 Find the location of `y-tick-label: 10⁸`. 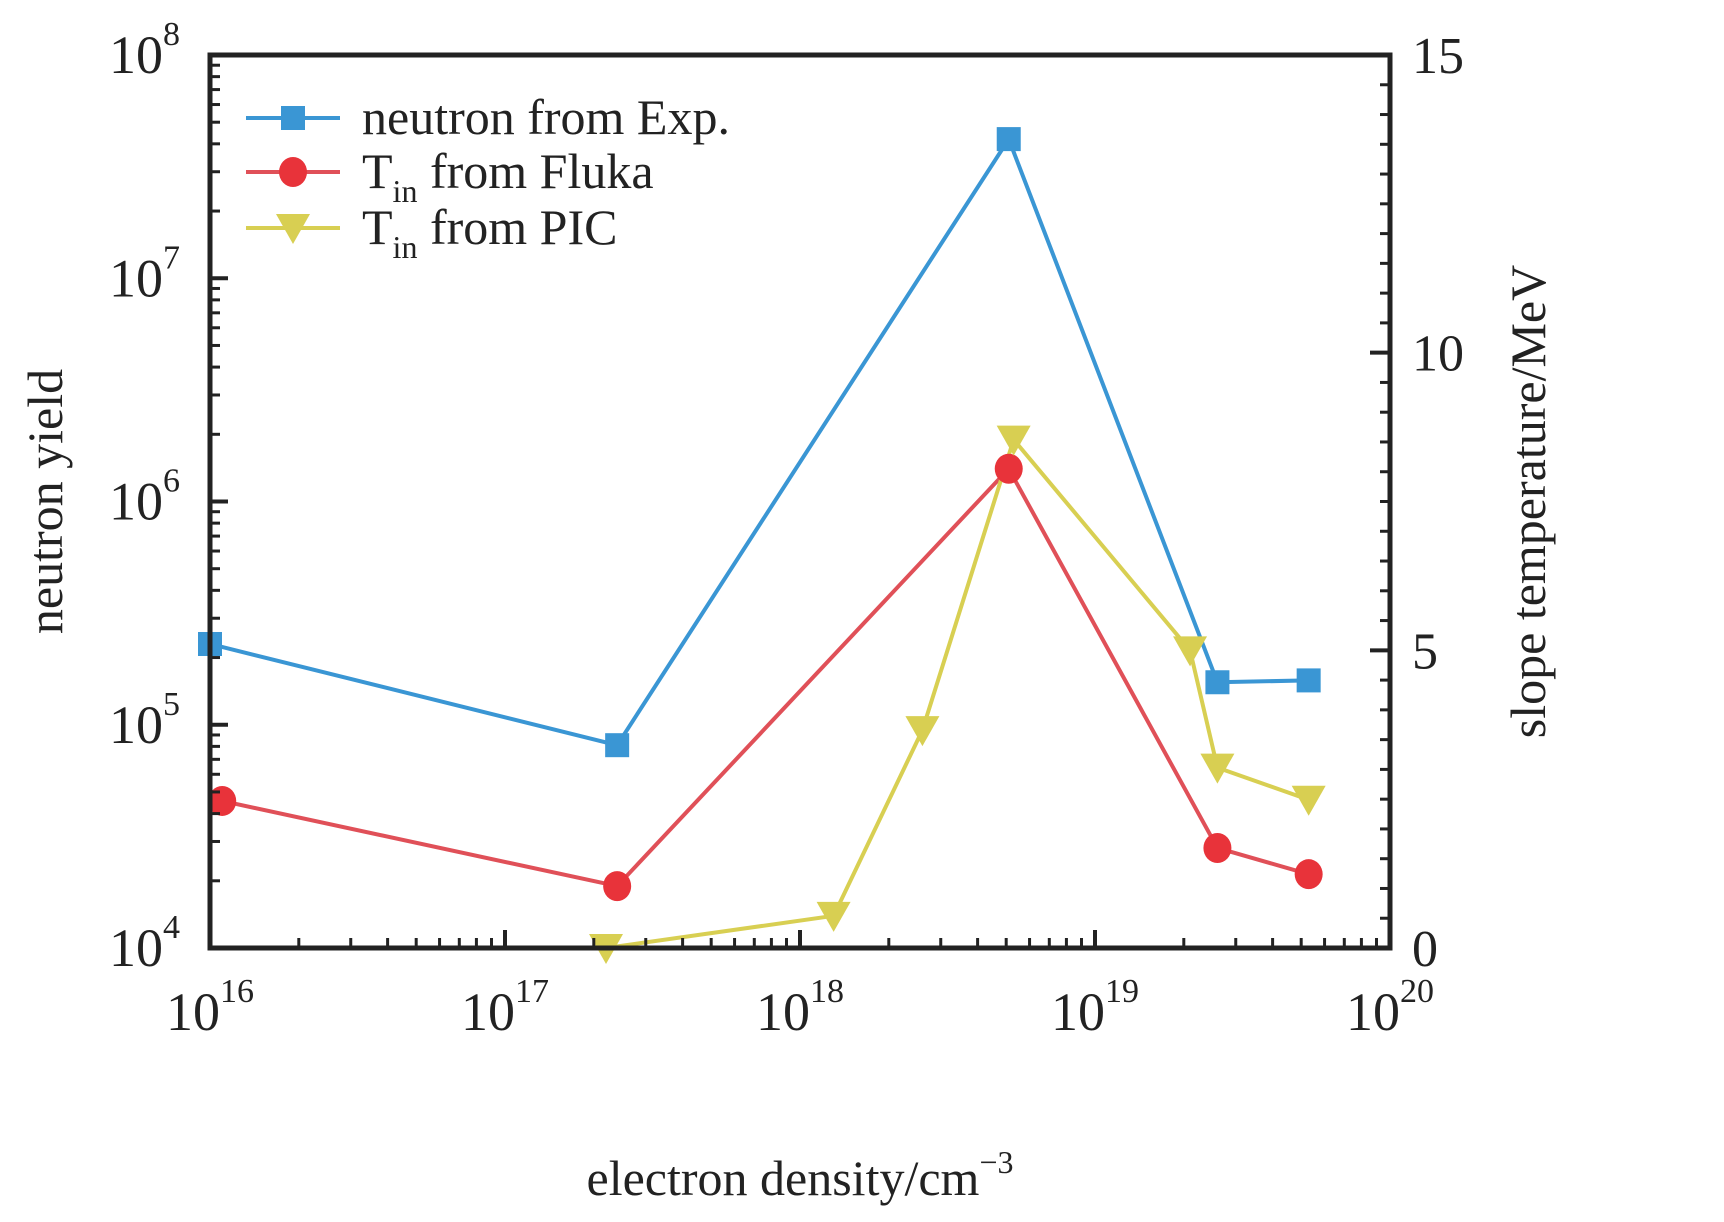

y-tick-label: 10⁸ is located at coordinates (144, 50).